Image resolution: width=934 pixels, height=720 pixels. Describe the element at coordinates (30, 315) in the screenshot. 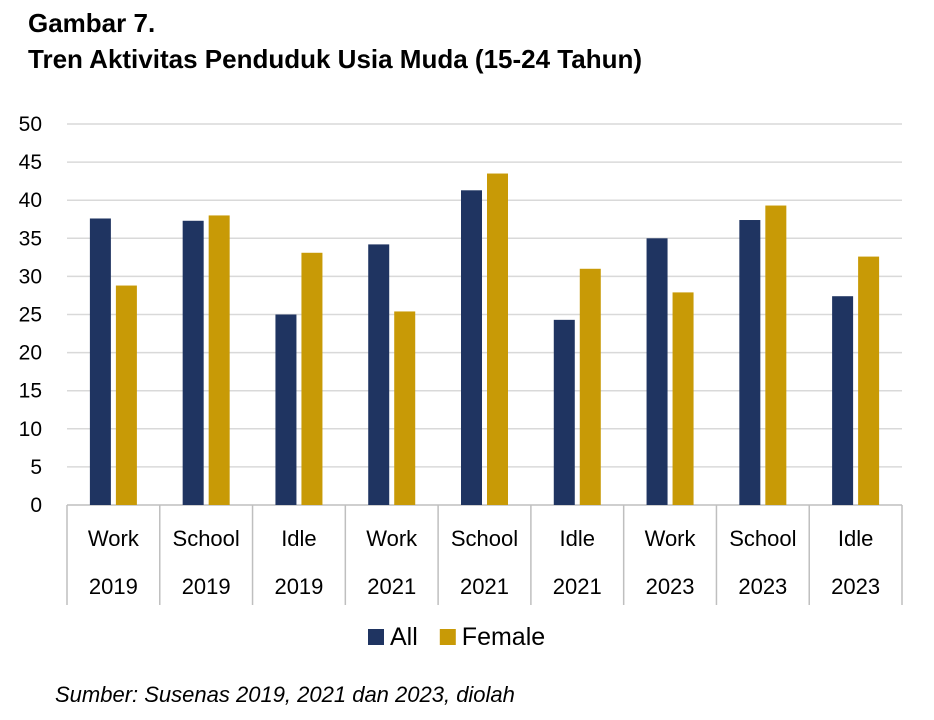

I see `y-tick-label: 25` at that location.